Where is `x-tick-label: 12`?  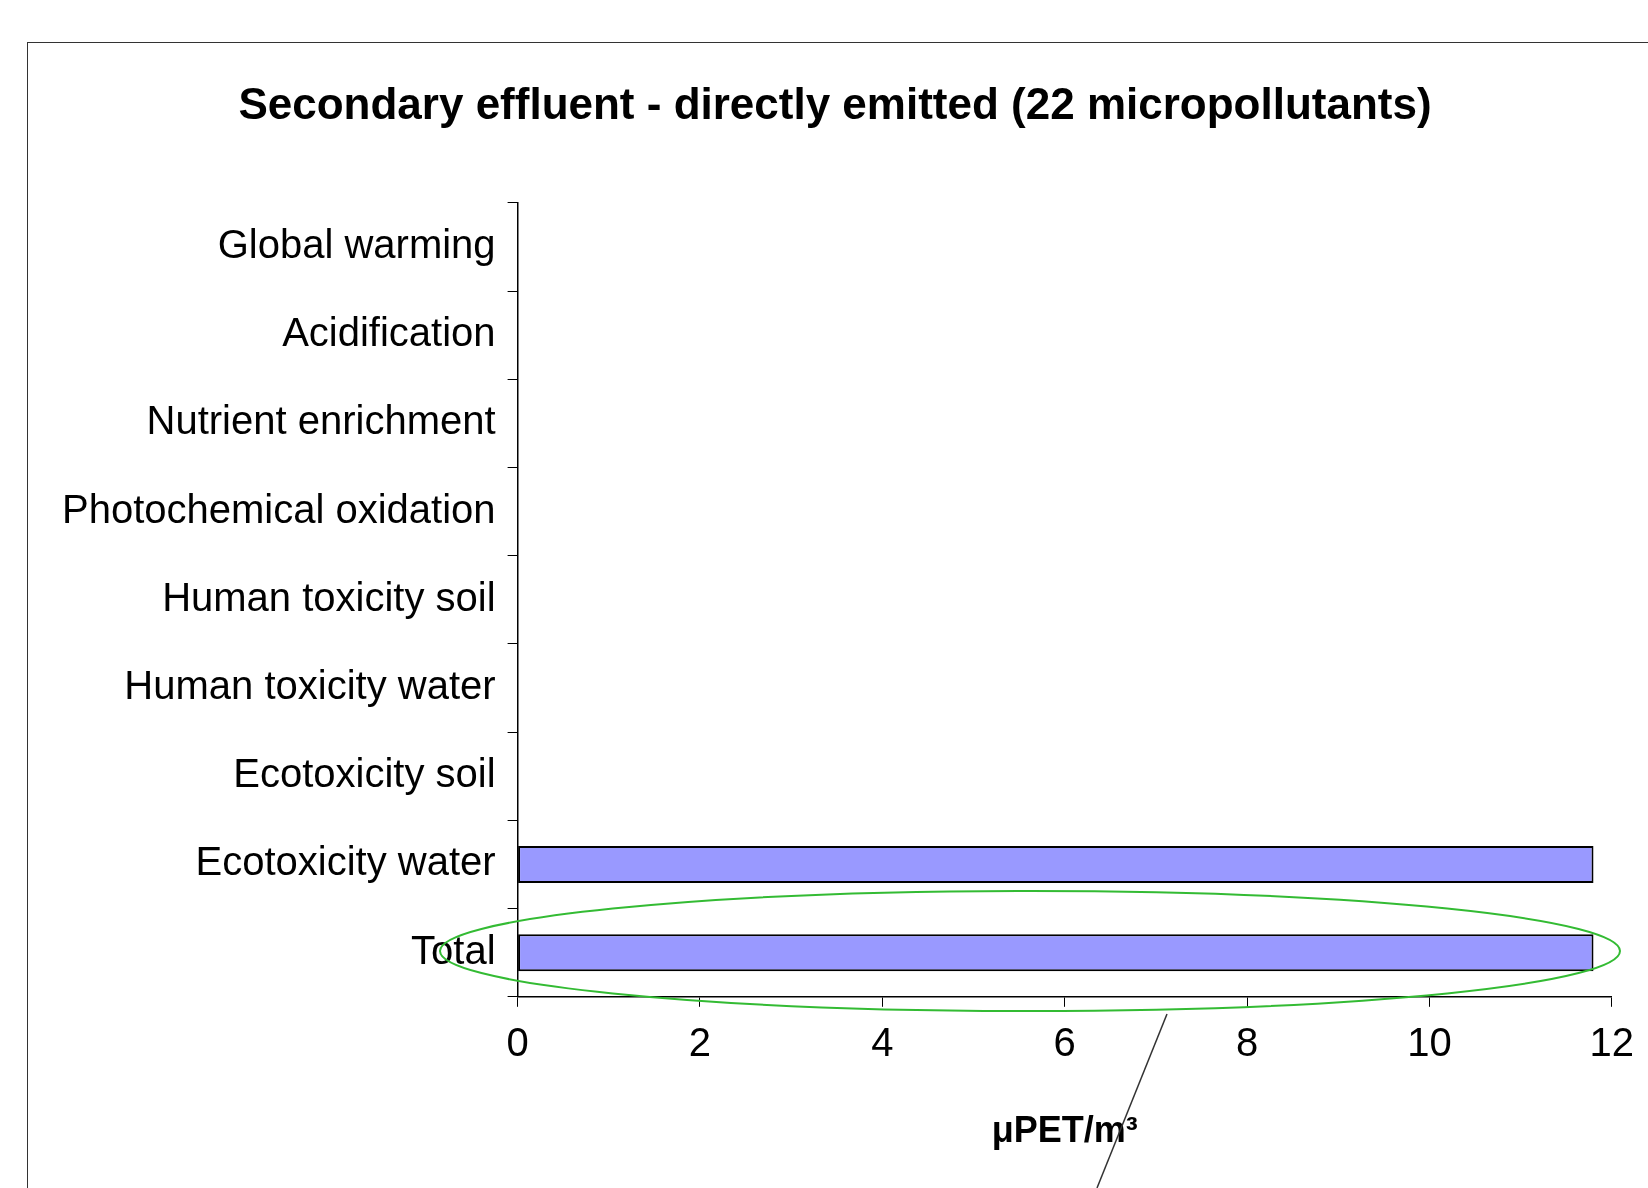 x-tick-label: 12 is located at coordinates (1611, 1041).